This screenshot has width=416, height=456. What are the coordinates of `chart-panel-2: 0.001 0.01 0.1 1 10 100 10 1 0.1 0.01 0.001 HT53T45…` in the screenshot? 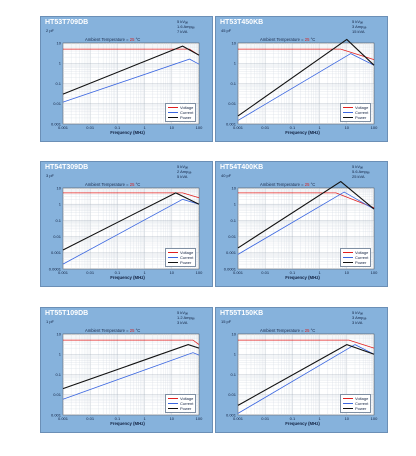 It's located at (301, 79).